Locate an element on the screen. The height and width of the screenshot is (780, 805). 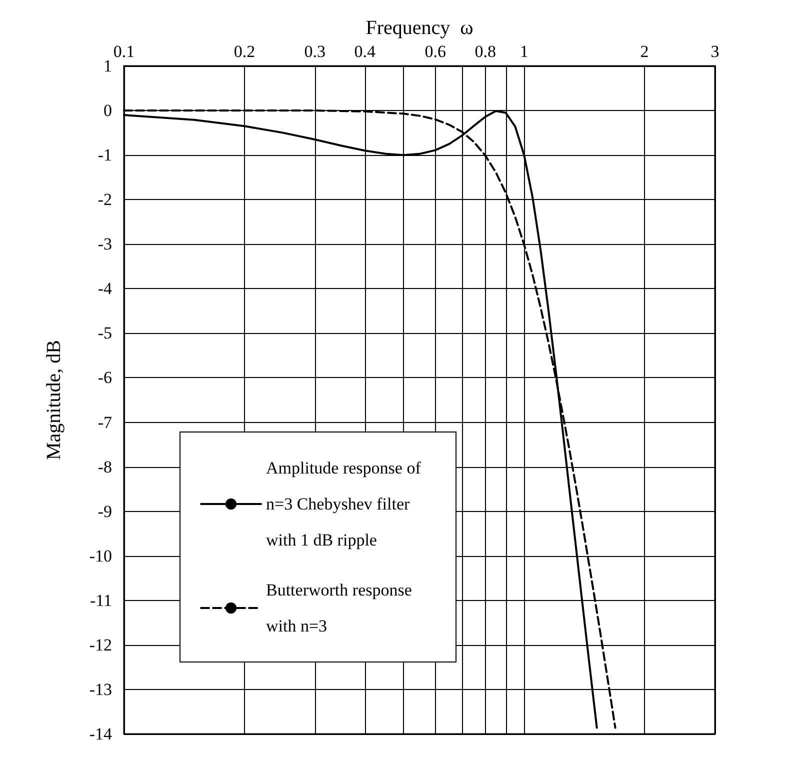
y-tick-label: -13 is located at coordinates (100, 689).